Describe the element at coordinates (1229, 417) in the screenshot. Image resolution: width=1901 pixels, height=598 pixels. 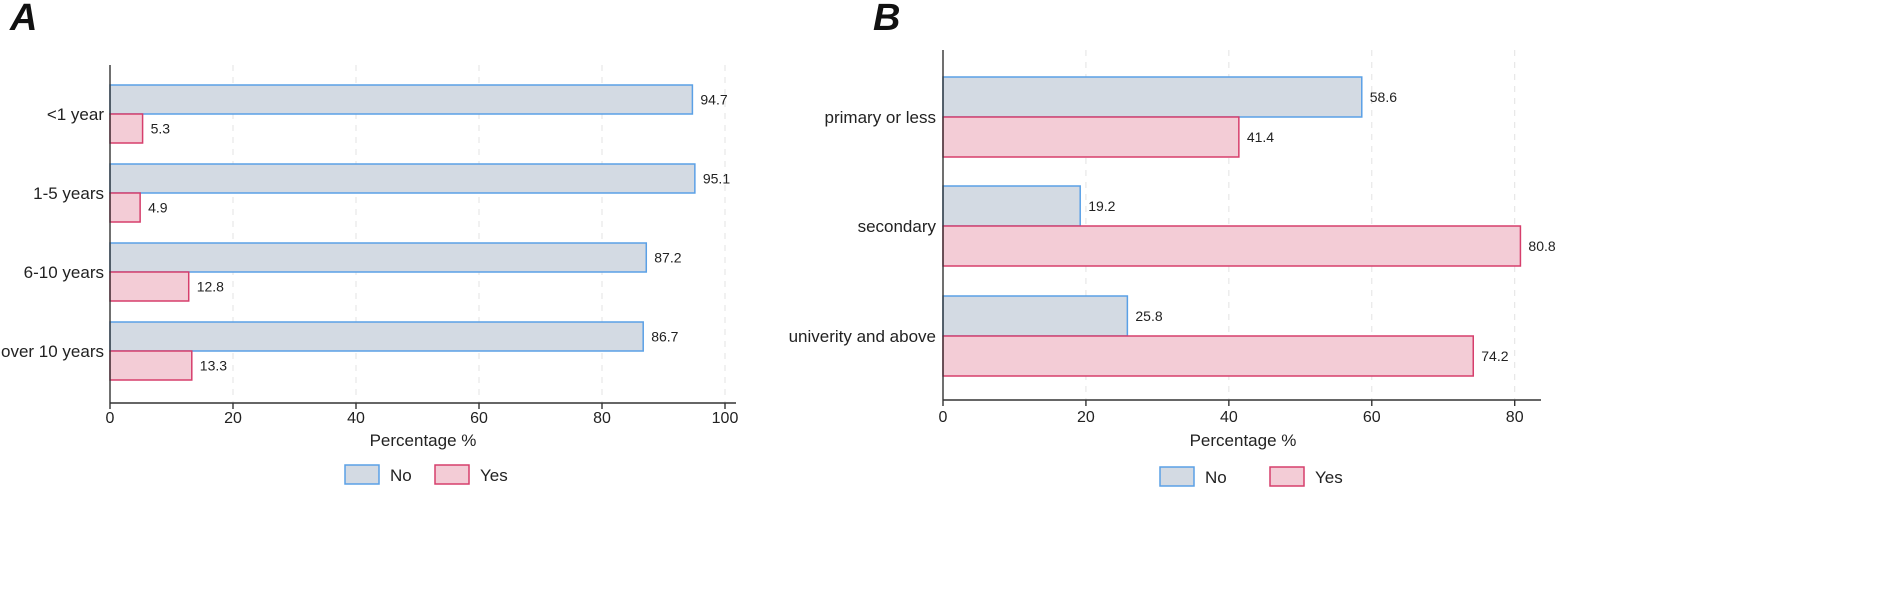
I see `panel-b-x-tick-label: 40` at that location.